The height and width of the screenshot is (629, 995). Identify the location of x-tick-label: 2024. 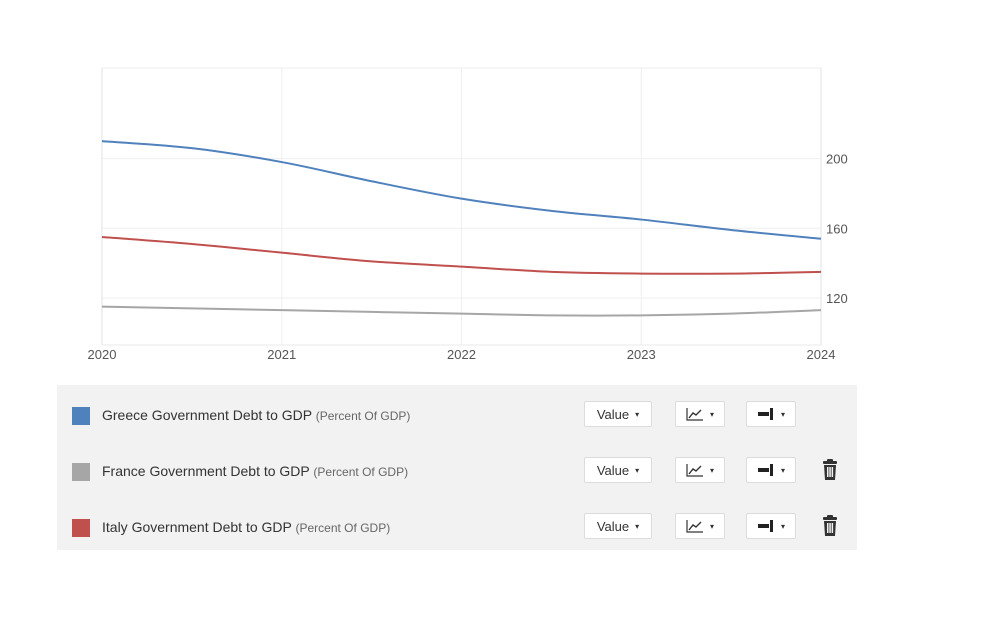
(821, 354).